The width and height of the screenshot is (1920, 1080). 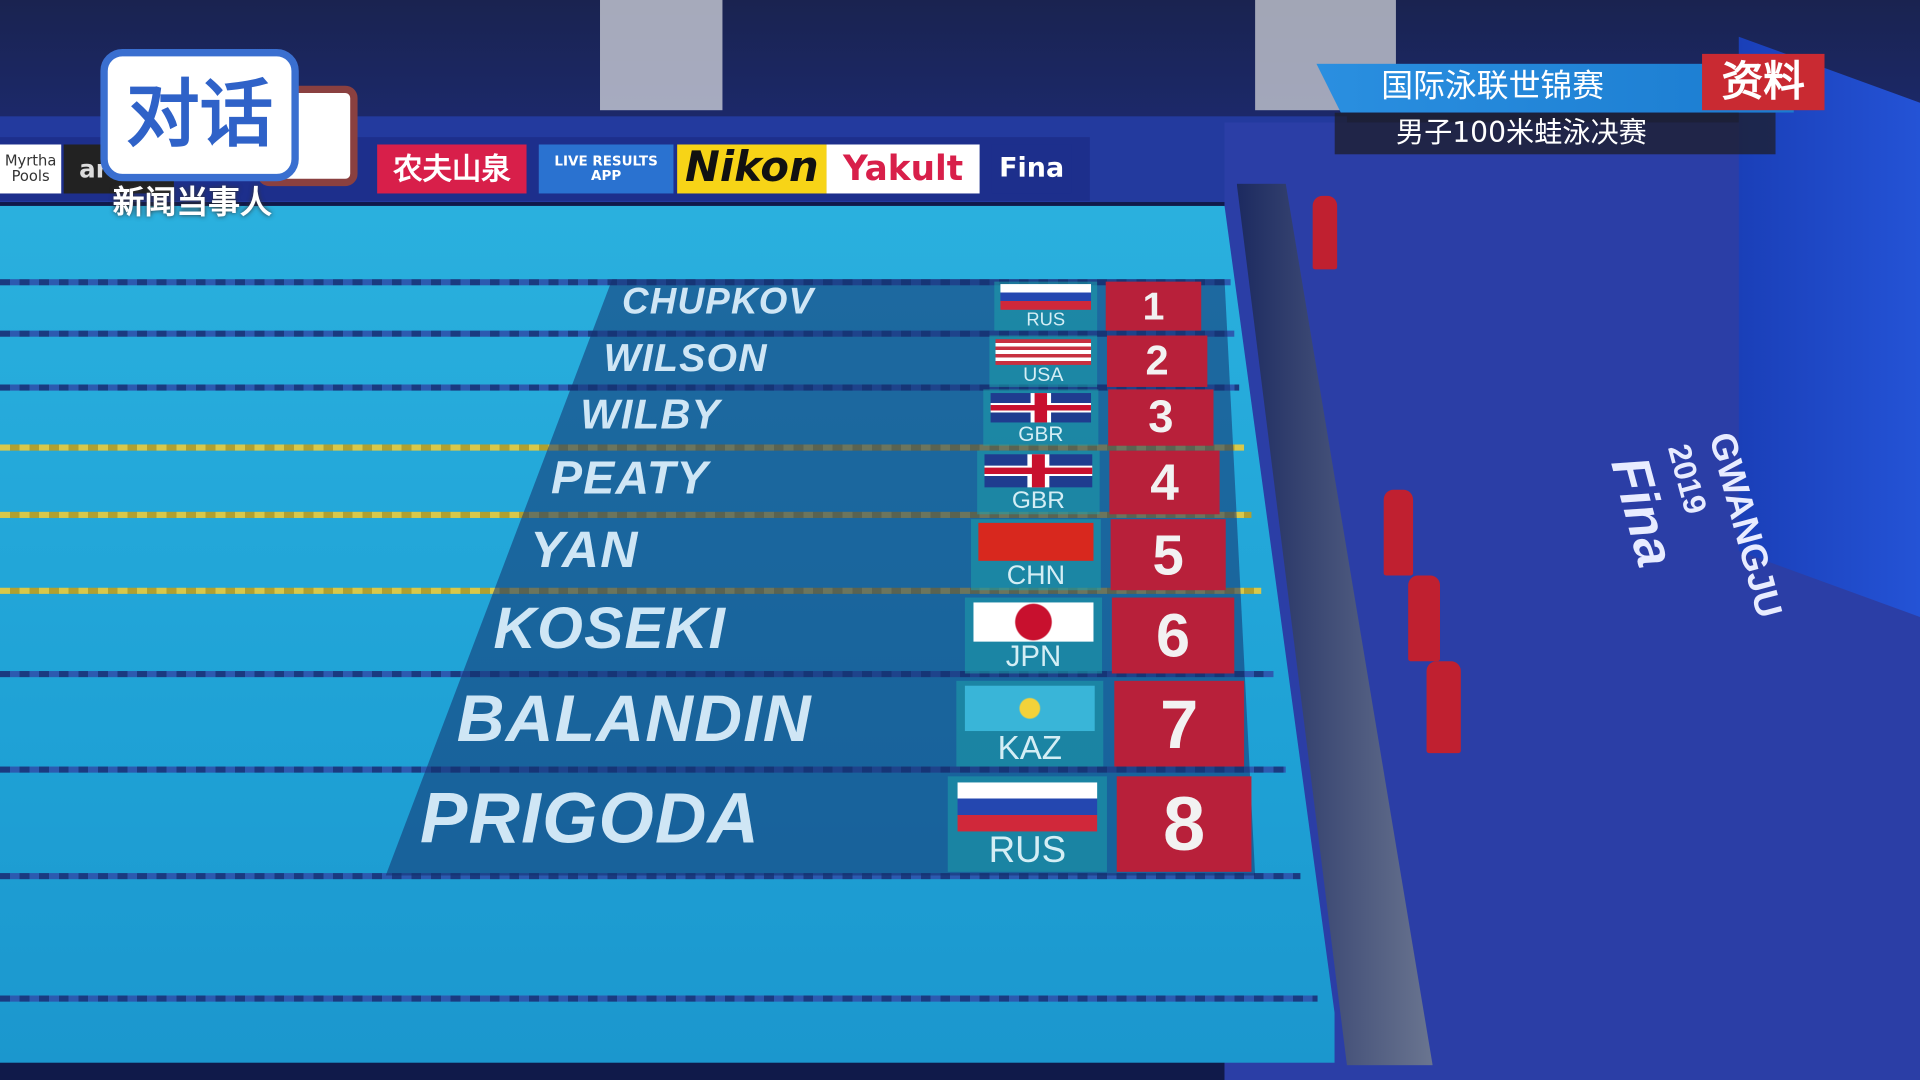 I want to click on subtitle-banner, so click(x=1555, y=133).